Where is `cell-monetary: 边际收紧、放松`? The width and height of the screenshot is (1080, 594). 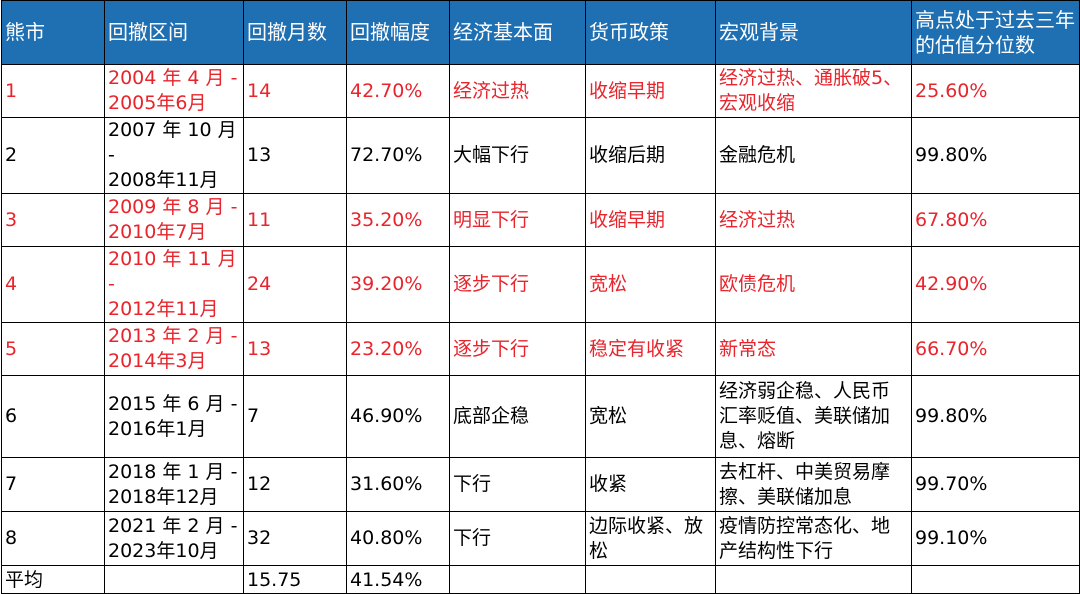 cell-monetary: 边际收紧、放松 is located at coordinates (650, 538).